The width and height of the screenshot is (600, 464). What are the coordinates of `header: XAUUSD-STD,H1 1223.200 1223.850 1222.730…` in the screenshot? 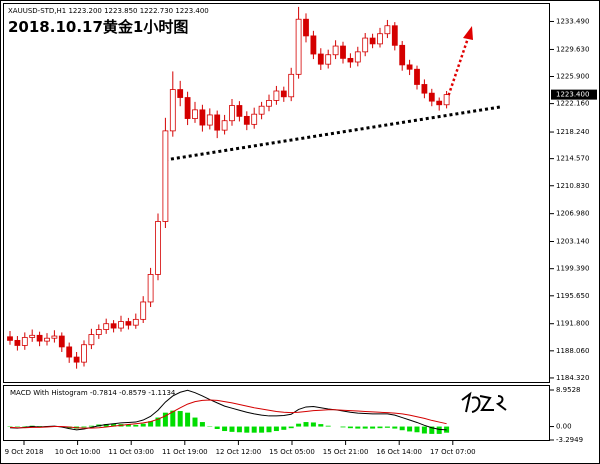 It's located at (108, 11).